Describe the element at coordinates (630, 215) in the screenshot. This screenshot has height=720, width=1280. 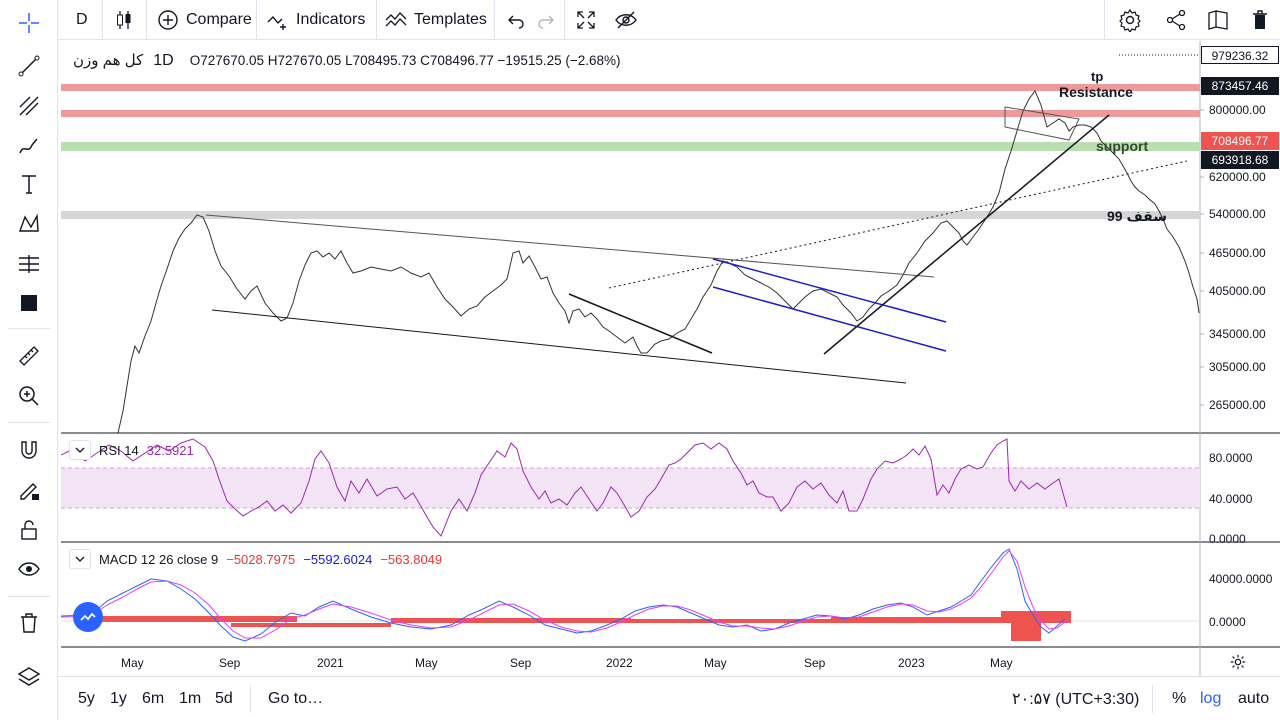
I see `ceiling-zone` at that location.